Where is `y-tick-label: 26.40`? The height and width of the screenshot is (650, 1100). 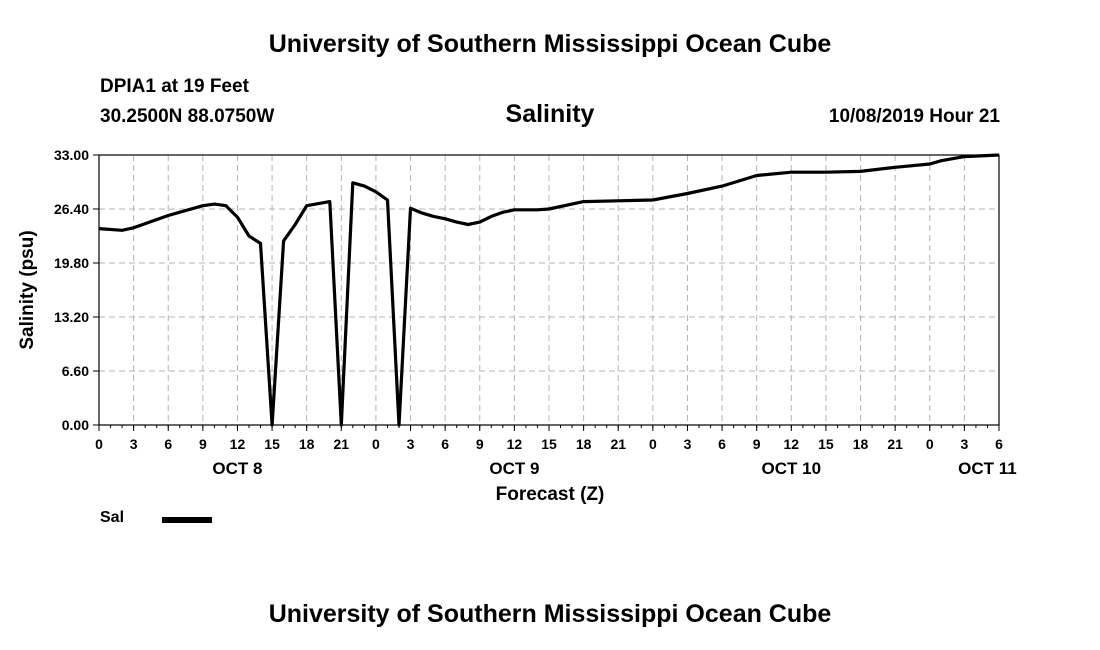 y-tick-label: 26.40 is located at coordinates (71, 209).